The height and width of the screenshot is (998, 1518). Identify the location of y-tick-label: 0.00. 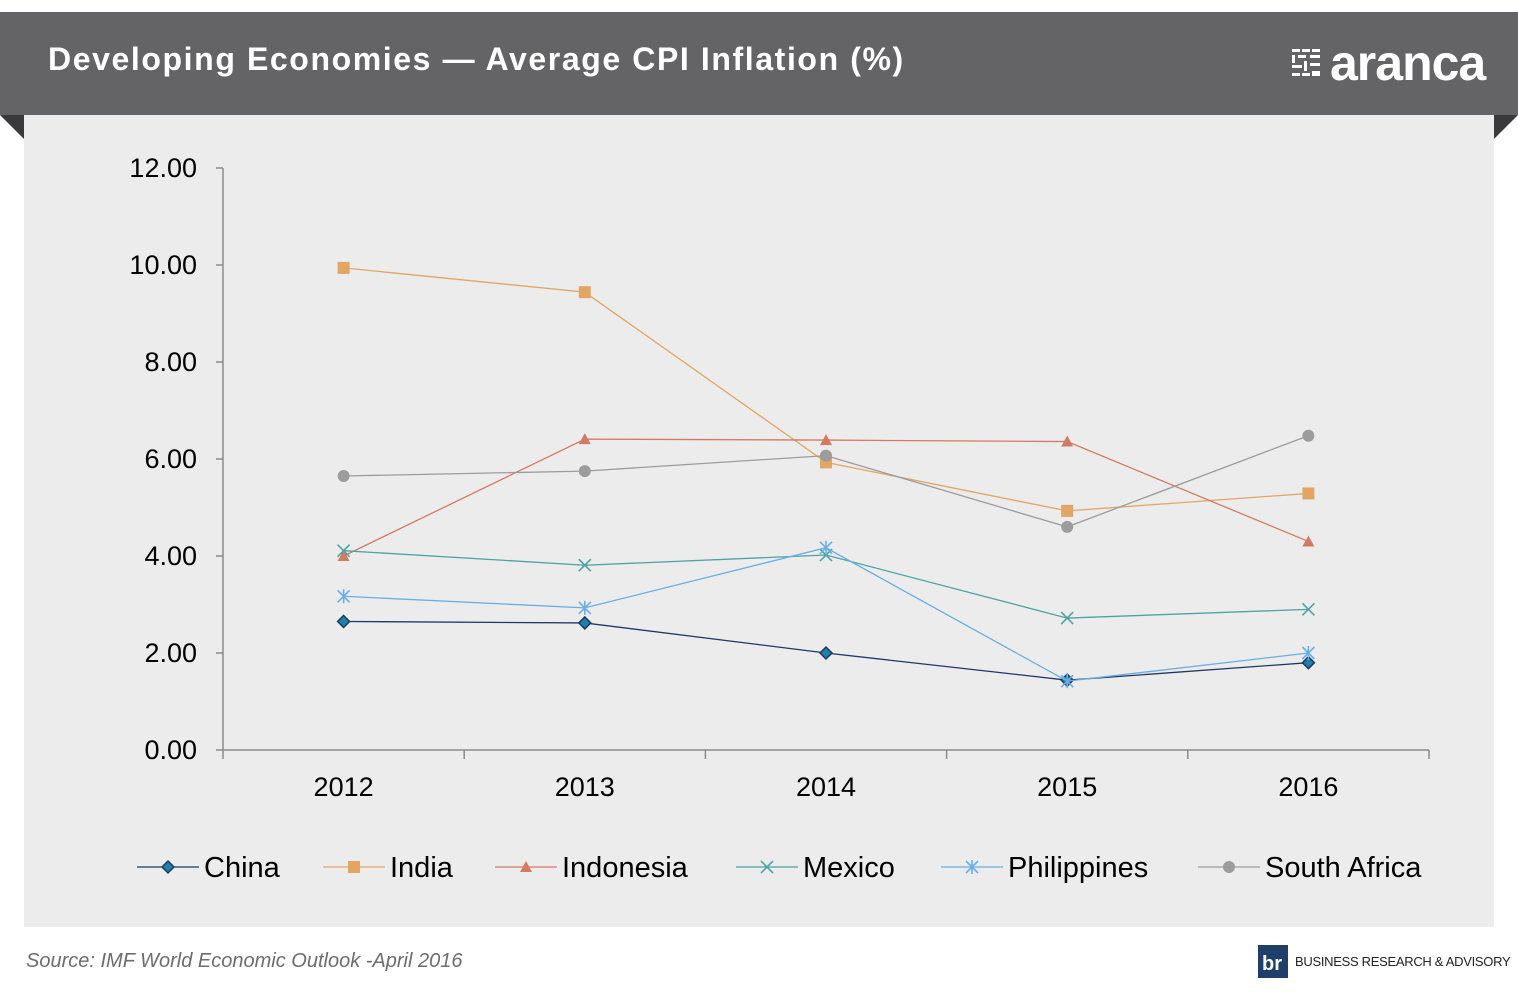
(170, 750).